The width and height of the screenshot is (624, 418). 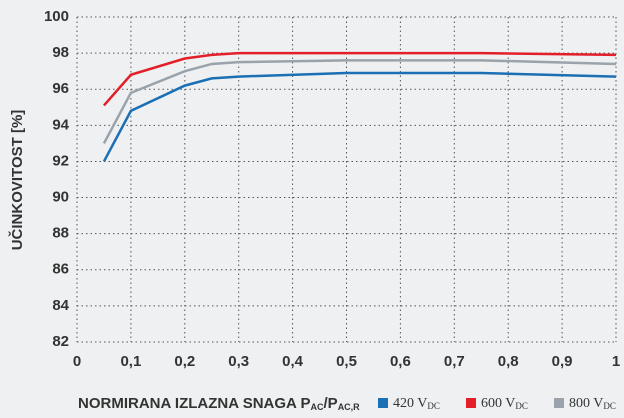 I want to click on x-tick-label: 0,7, so click(x=454, y=361).